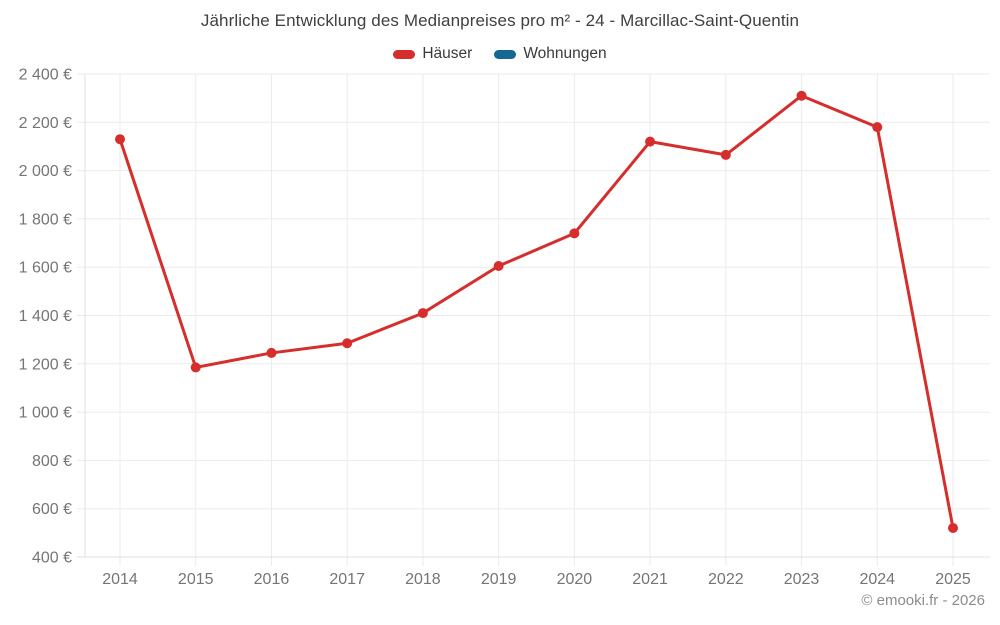 This screenshot has width=1000, height=625. I want to click on legend-item-haeuser: Häuser, so click(432, 54).